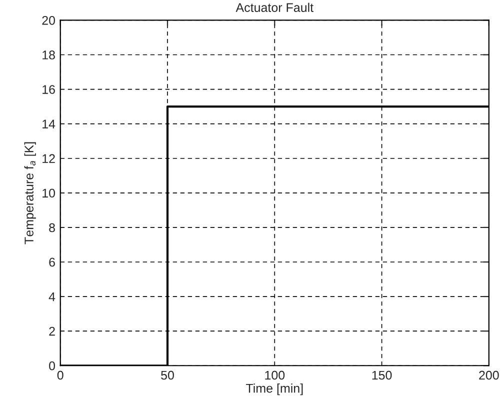 The width and height of the screenshot is (503, 404). Describe the element at coordinates (489, 375) in the screenshot. I see `x-tick-label: 200` at that location.